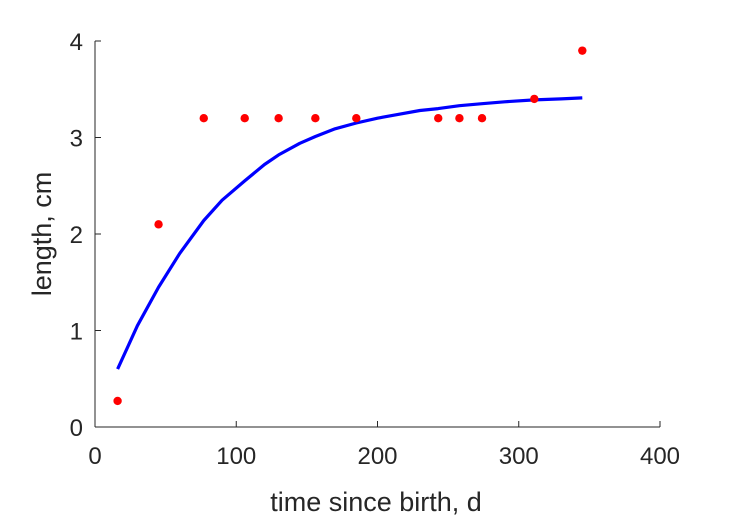 The image size is (729, 521). What do you see at coordinates (376, 502) in the screenshot?
I see `x-axis-label: time since birth, d` at bounding box center [376, 502].